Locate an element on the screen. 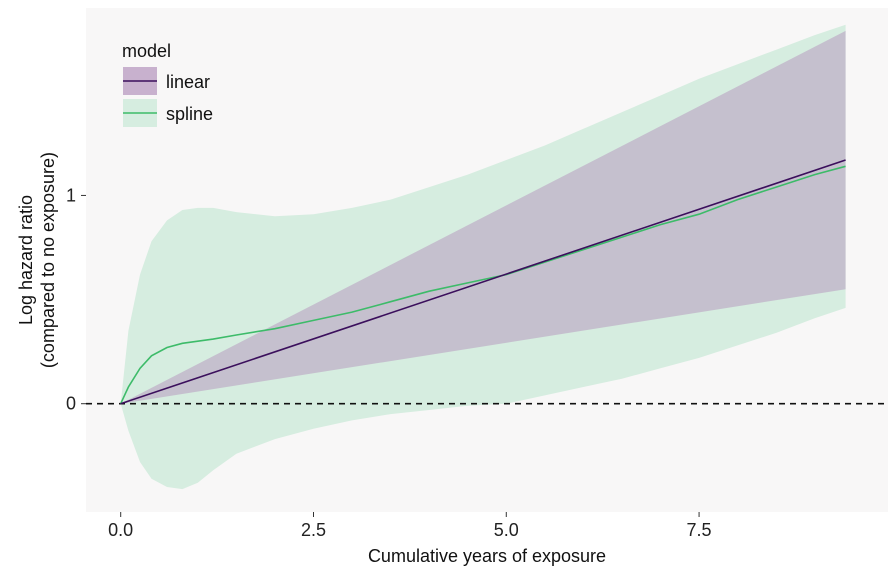 Image resolution: width=892 pixels, height=570 pixels. y-tick-label: 1 is located at coordinates (71, 195).